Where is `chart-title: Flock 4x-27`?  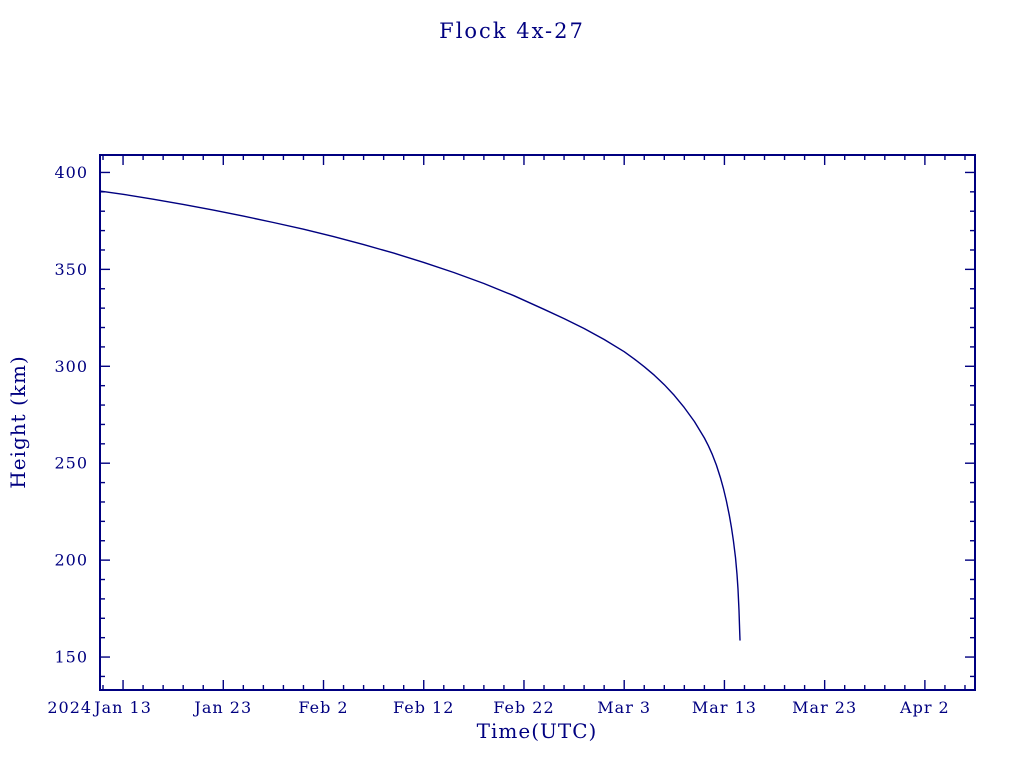
chart-title: Flock 4x-27 is located at coordinates (512, 31).